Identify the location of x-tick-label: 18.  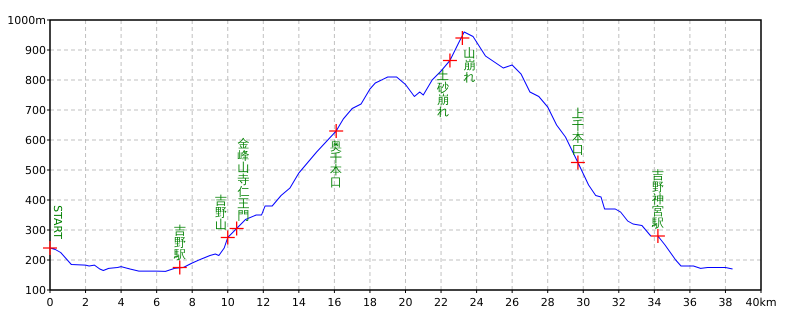
(369, 302).